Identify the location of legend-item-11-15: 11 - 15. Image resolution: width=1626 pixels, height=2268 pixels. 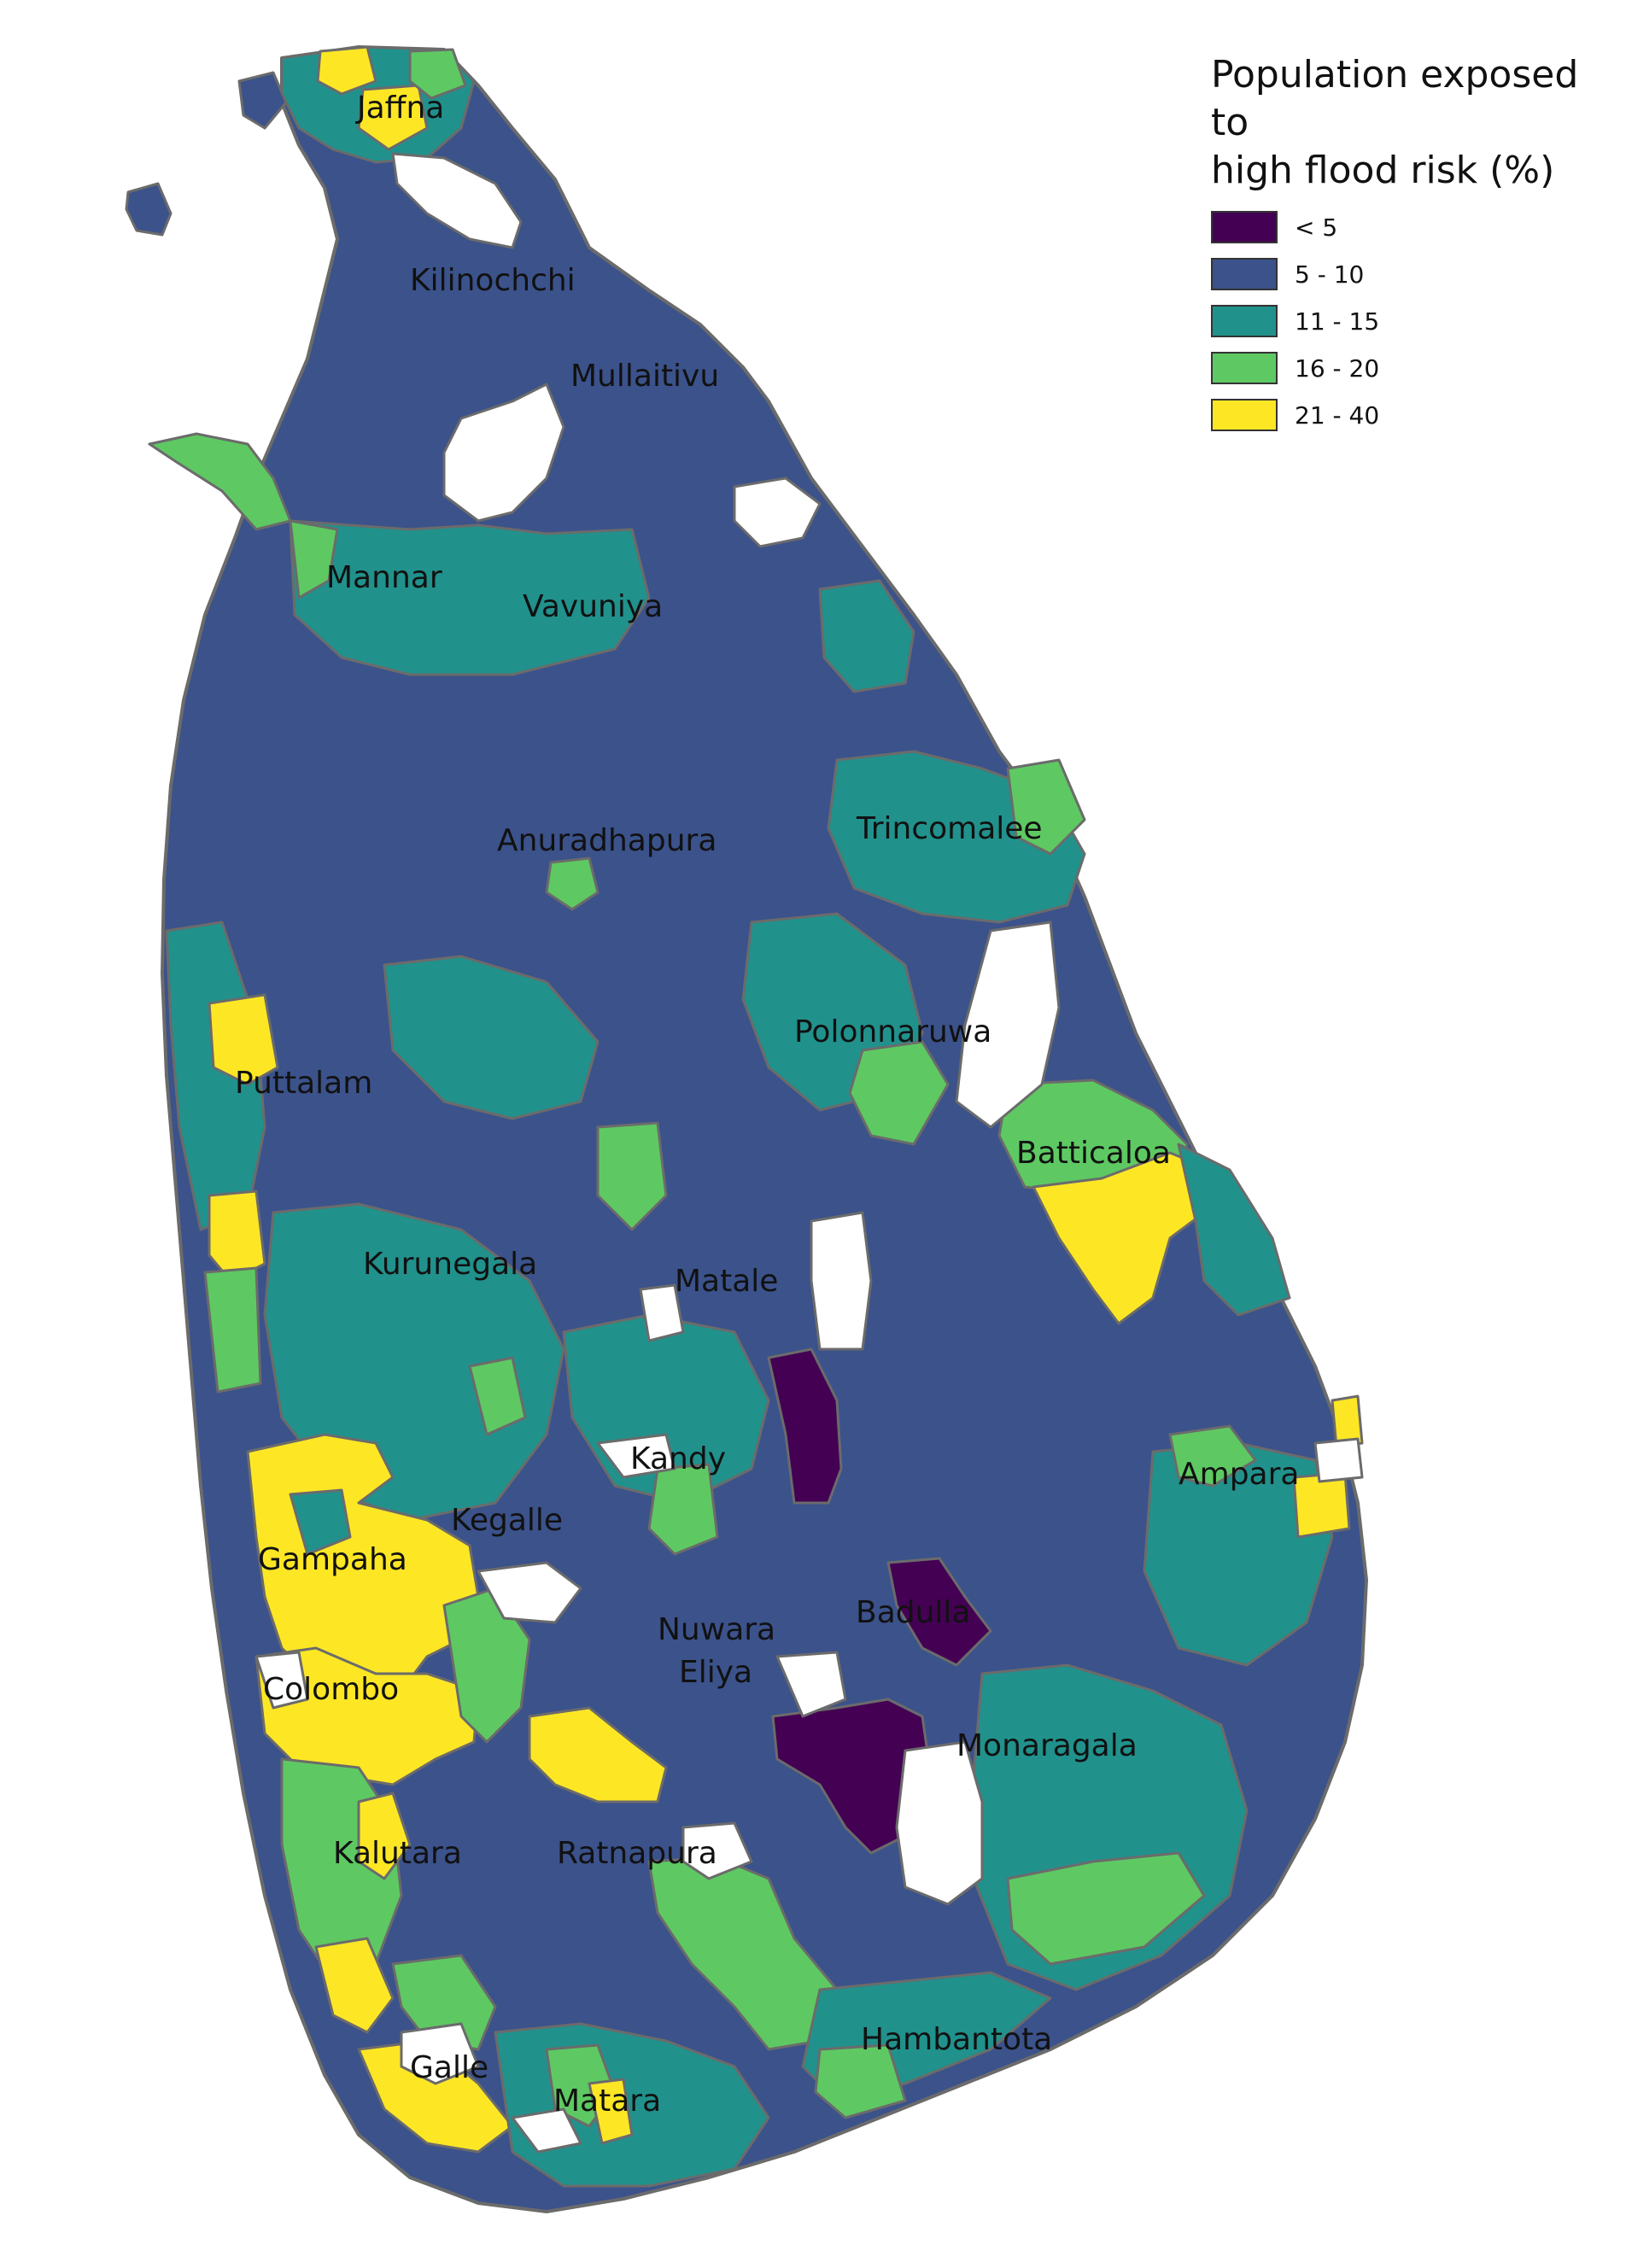
(1411, 321).